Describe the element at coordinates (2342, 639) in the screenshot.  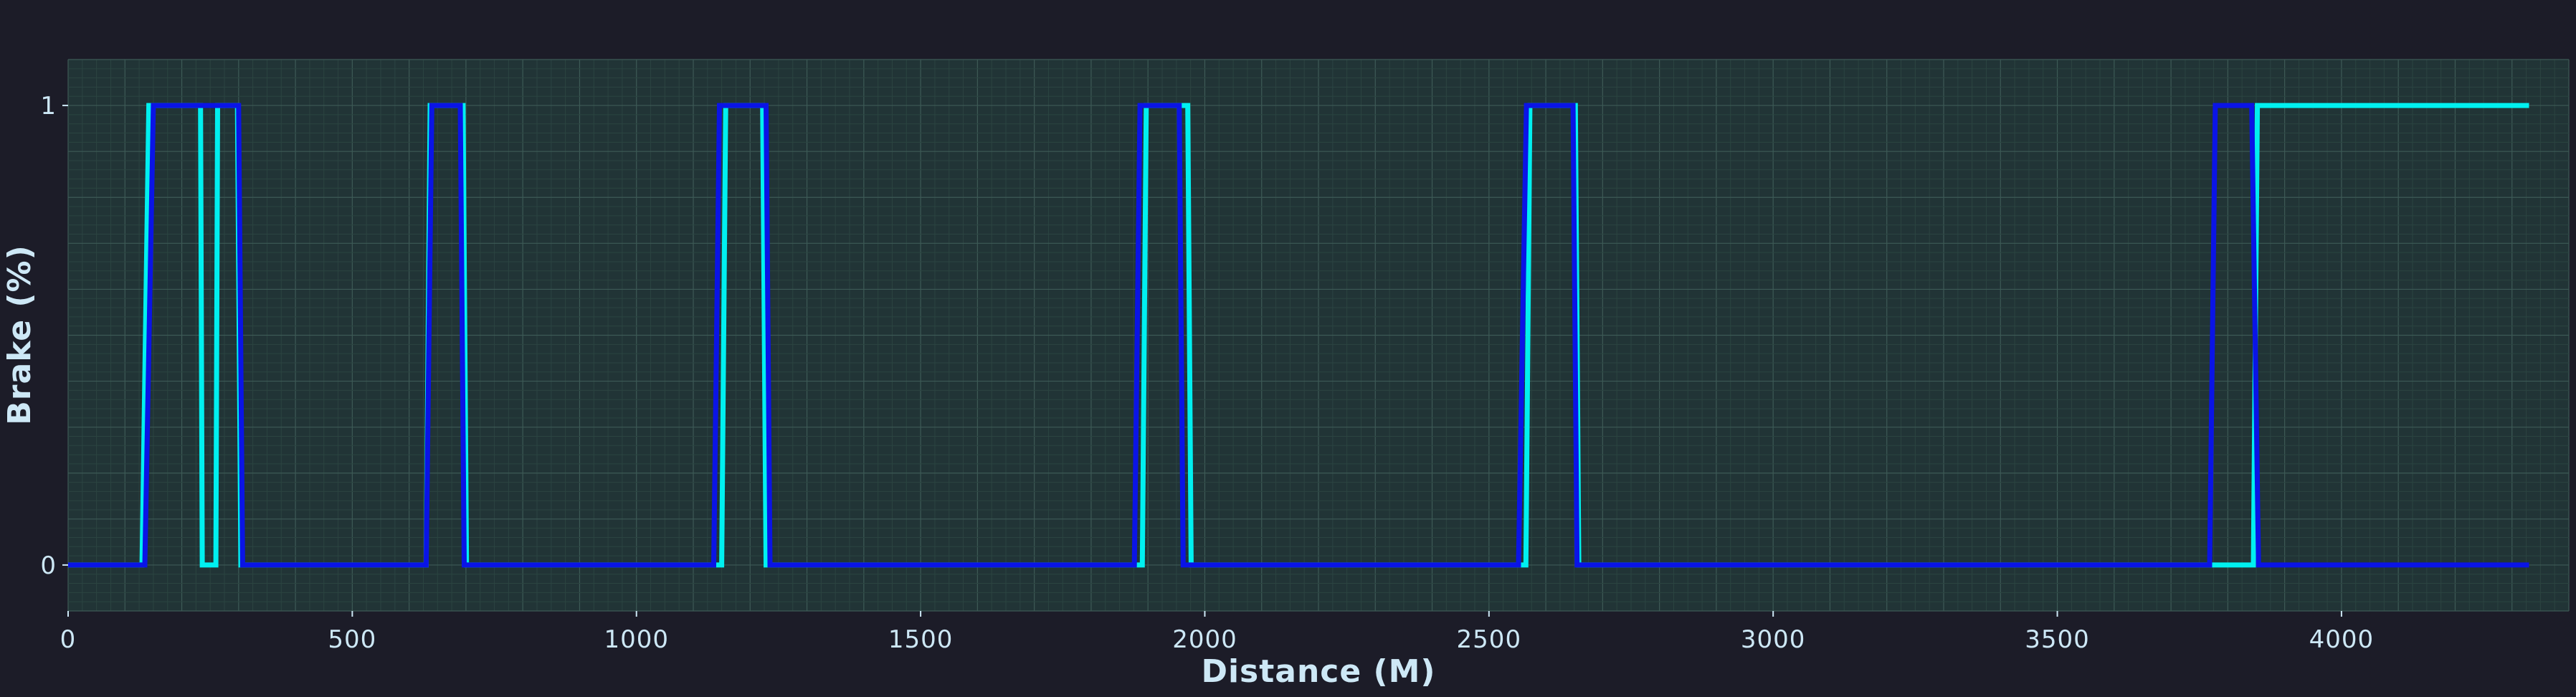
I see `x-tick-label: 4000` at that location.